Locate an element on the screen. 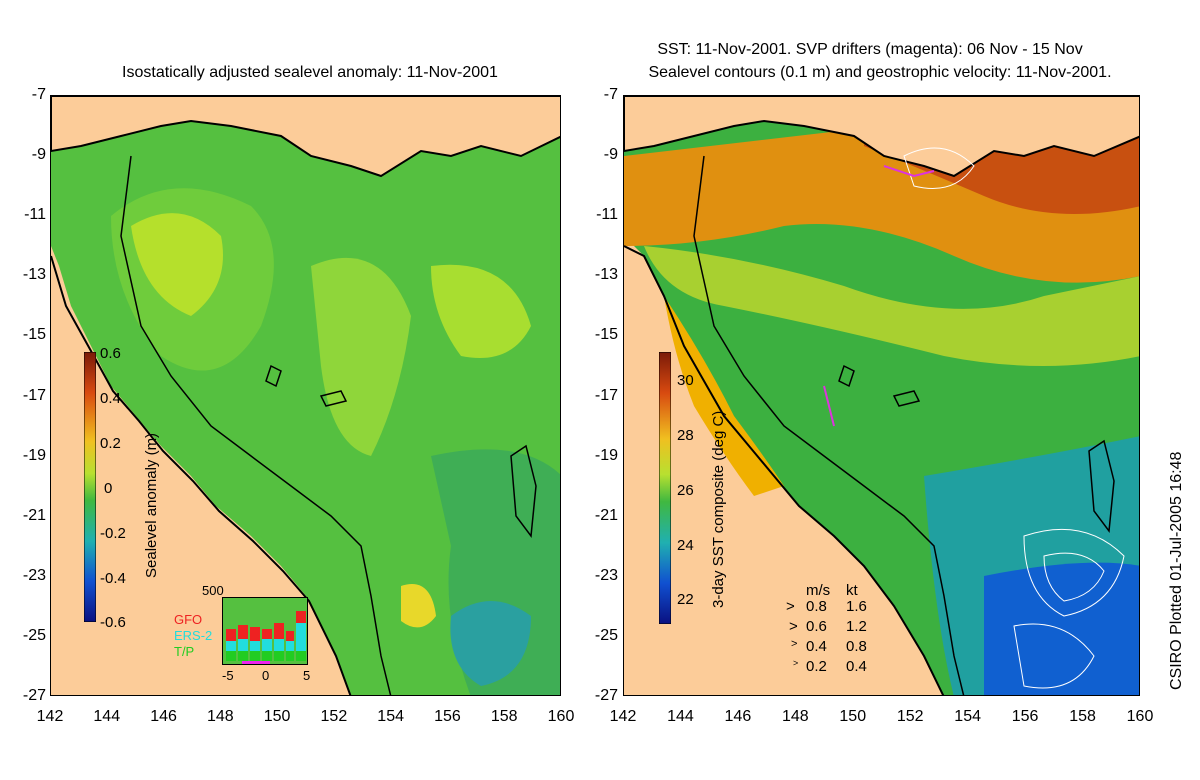 The width and height of the screenshot is (1200, 780). sealevel-colorbar is located at coordinates (90, 487).